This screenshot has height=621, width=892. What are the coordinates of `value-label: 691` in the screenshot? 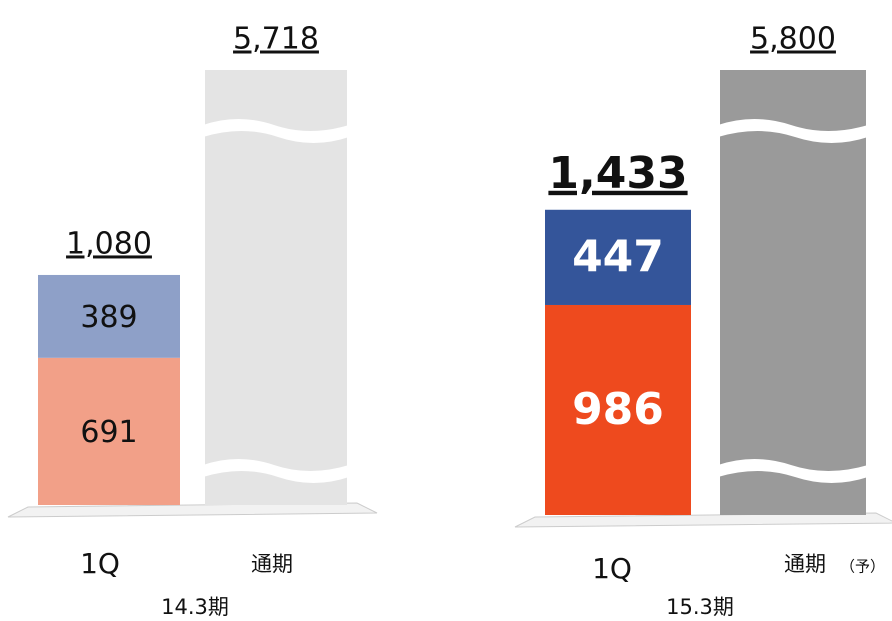 It's located at (108, 432).